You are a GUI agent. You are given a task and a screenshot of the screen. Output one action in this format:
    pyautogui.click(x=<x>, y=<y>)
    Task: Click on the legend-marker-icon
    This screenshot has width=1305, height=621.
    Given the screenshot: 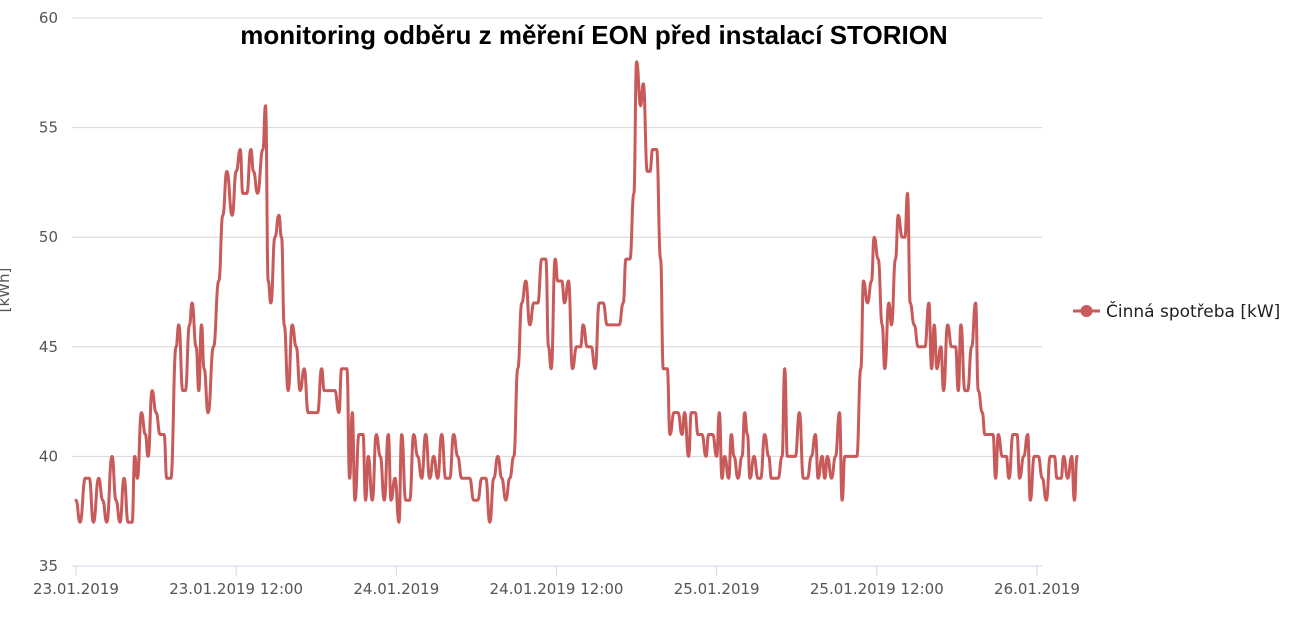 What is the action you would take?
    pyautogui.click(x=1086, y=311)
    